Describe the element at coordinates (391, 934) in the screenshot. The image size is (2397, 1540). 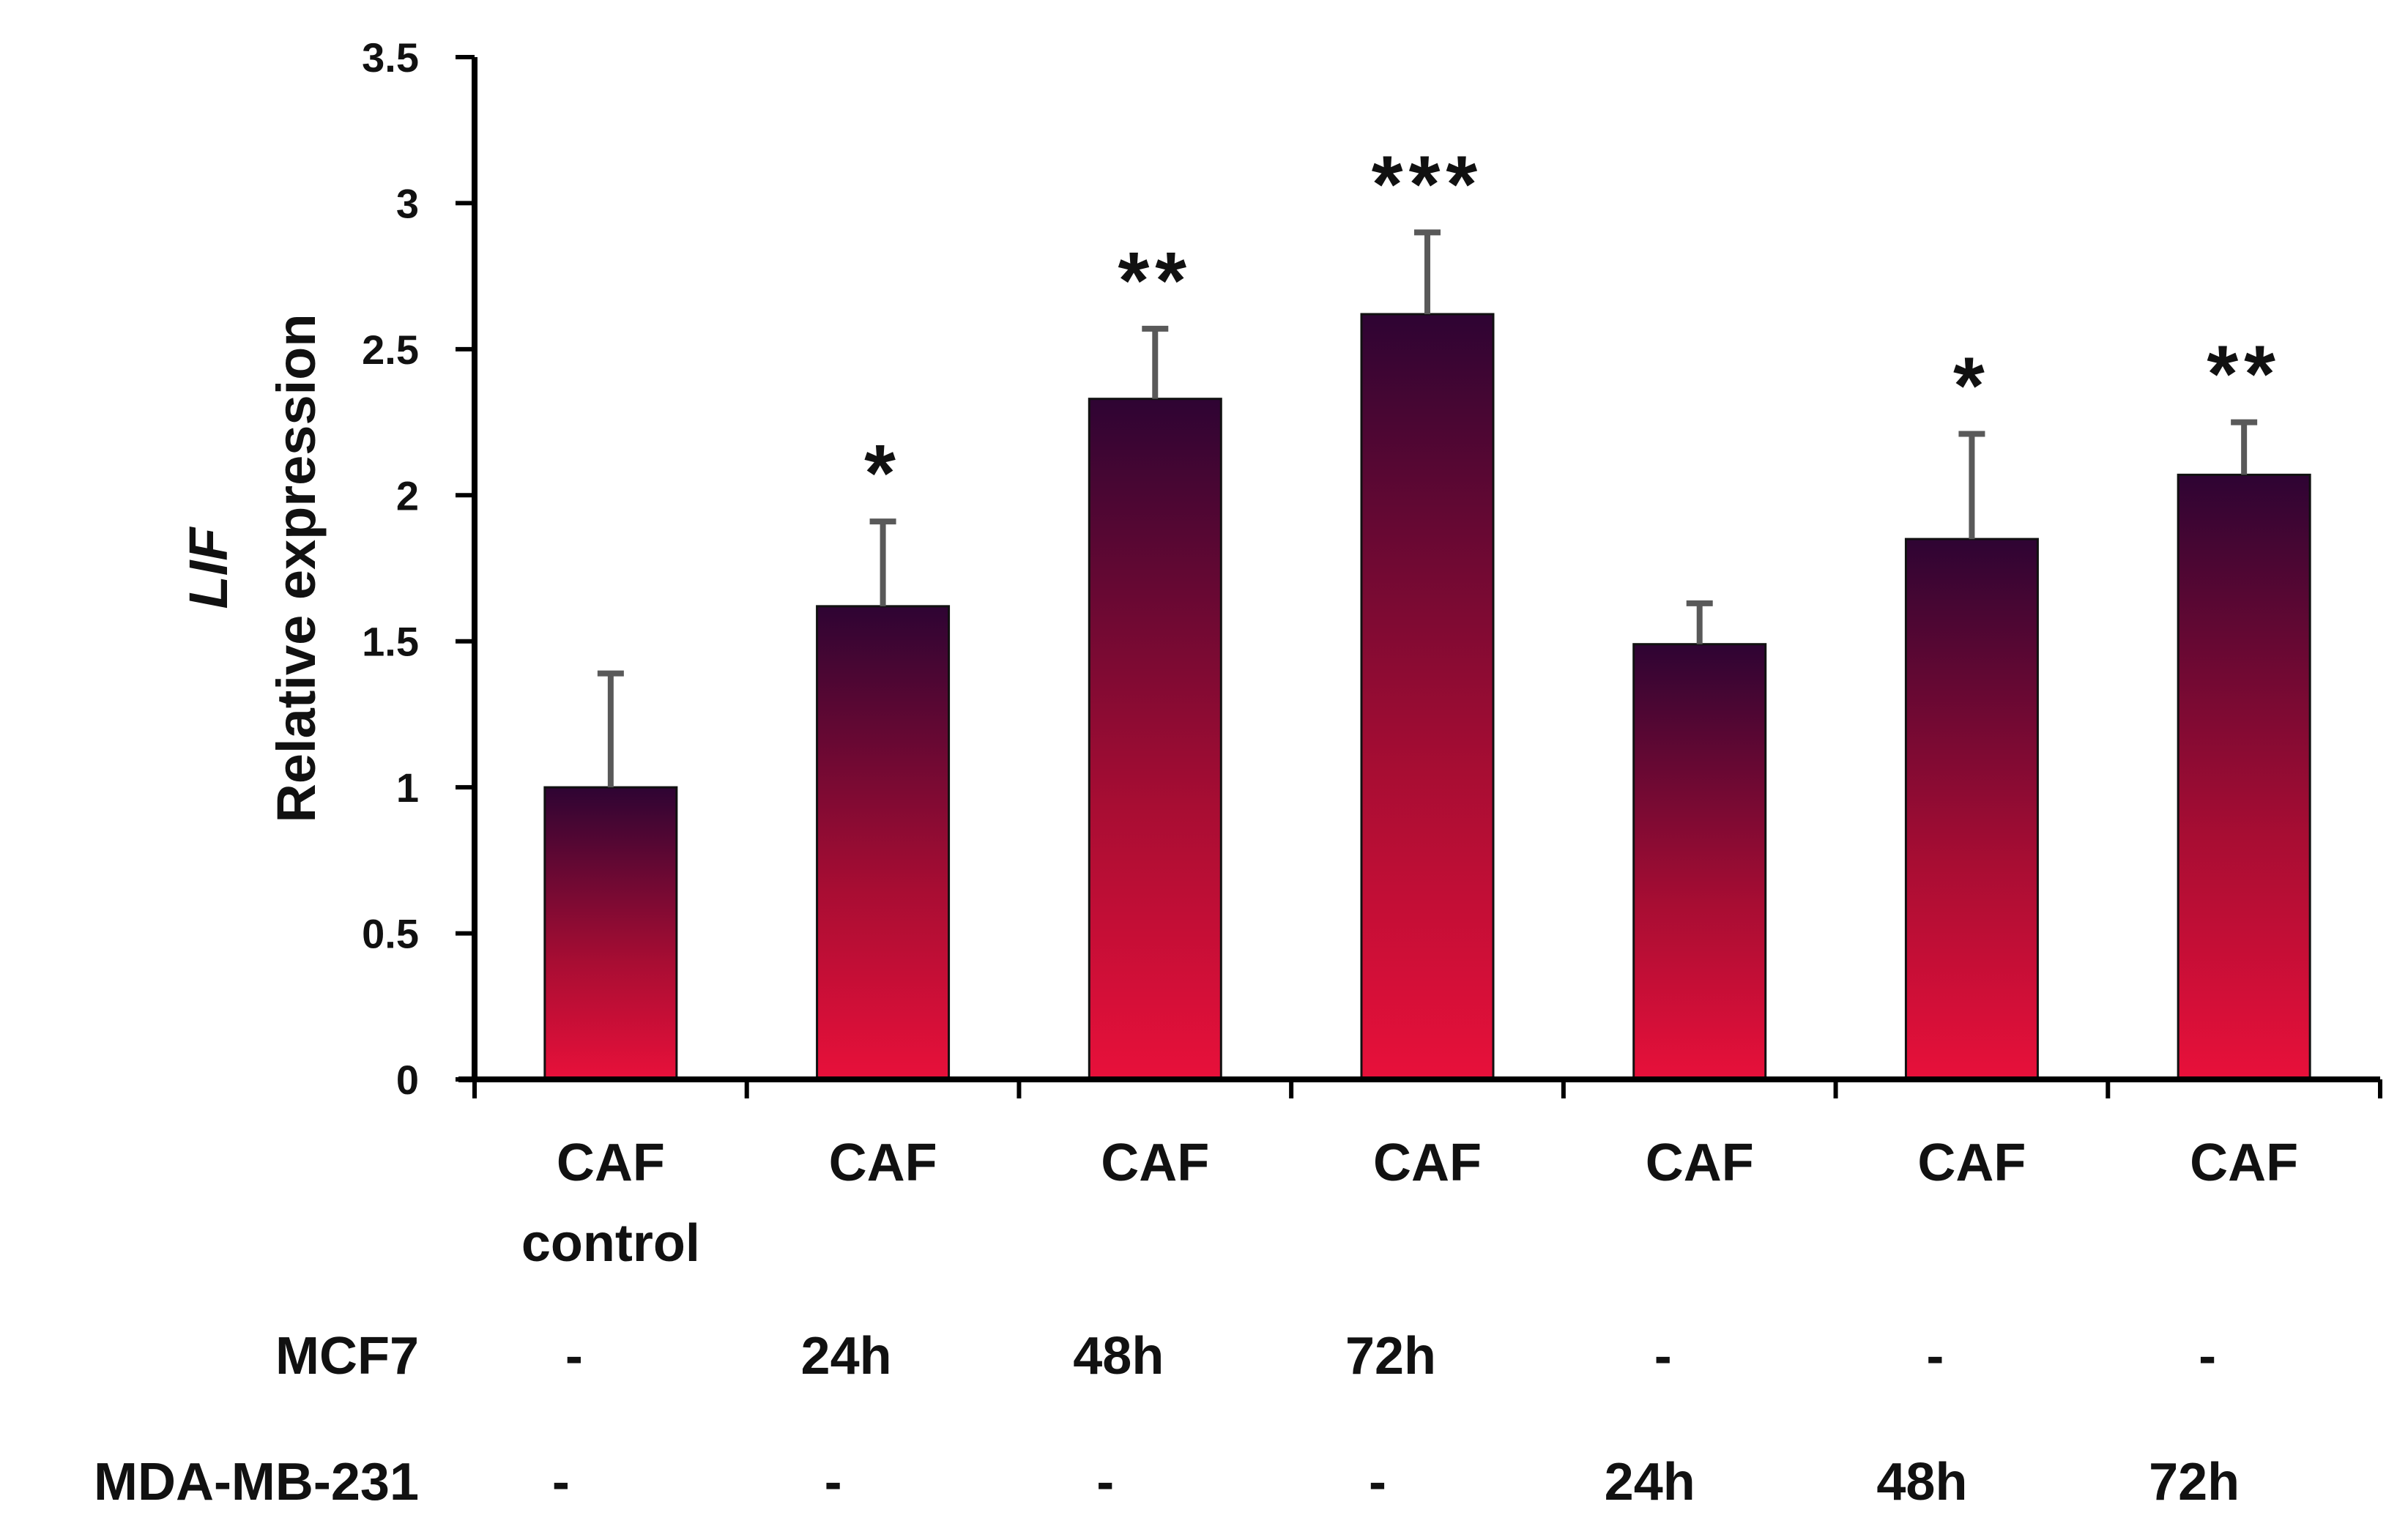
I see `y-tick-label: 0.5` at that location.